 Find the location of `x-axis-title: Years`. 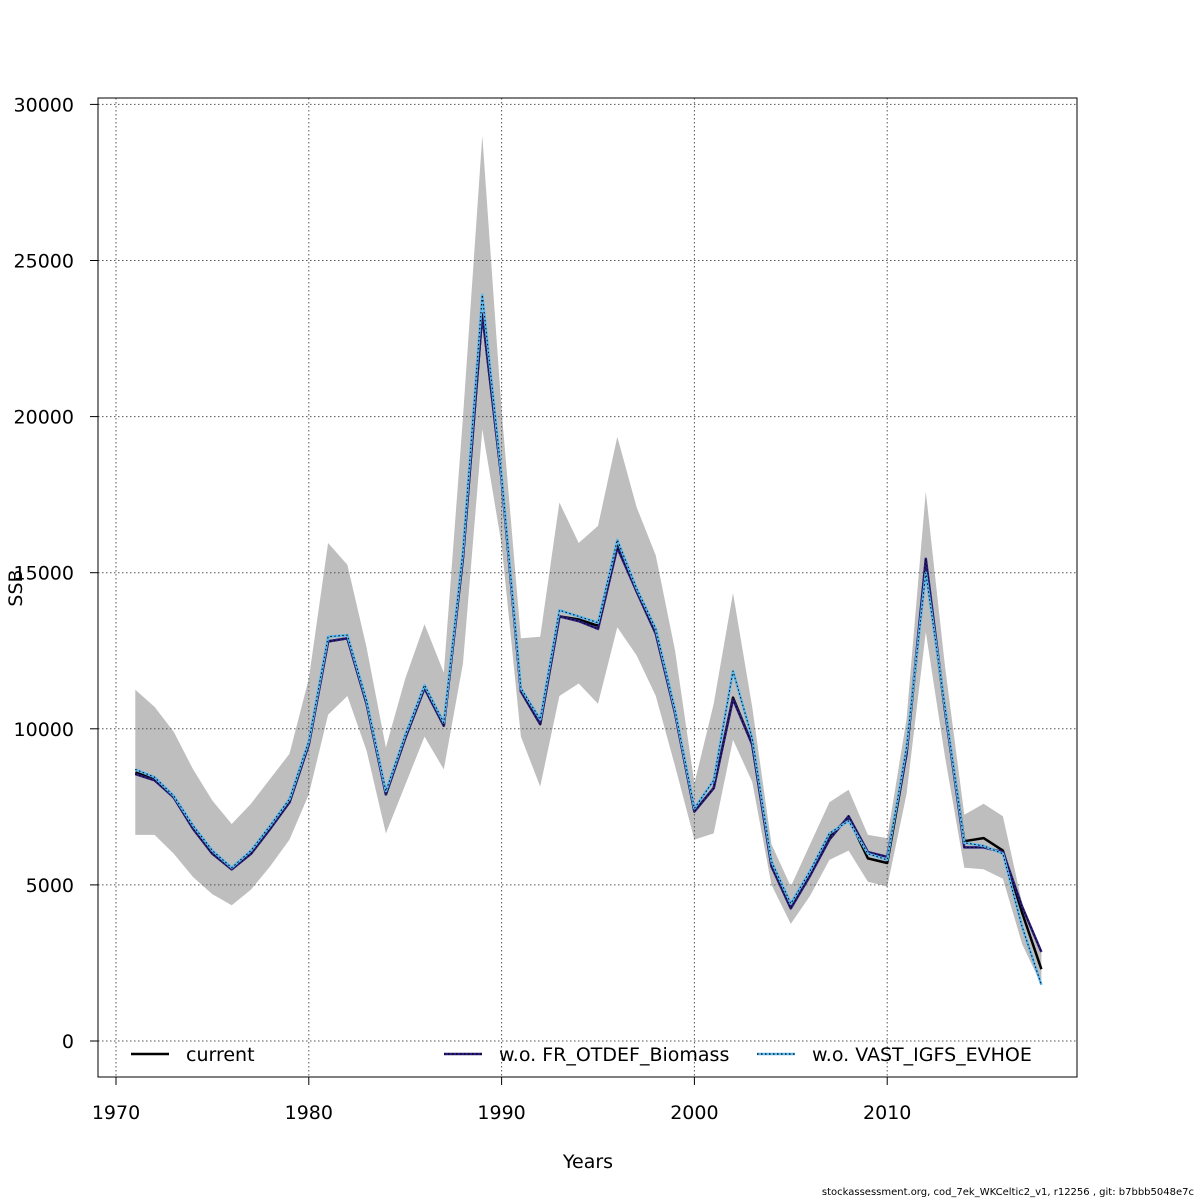

x-axis-title: Years is located at coordinates (587, 1162).